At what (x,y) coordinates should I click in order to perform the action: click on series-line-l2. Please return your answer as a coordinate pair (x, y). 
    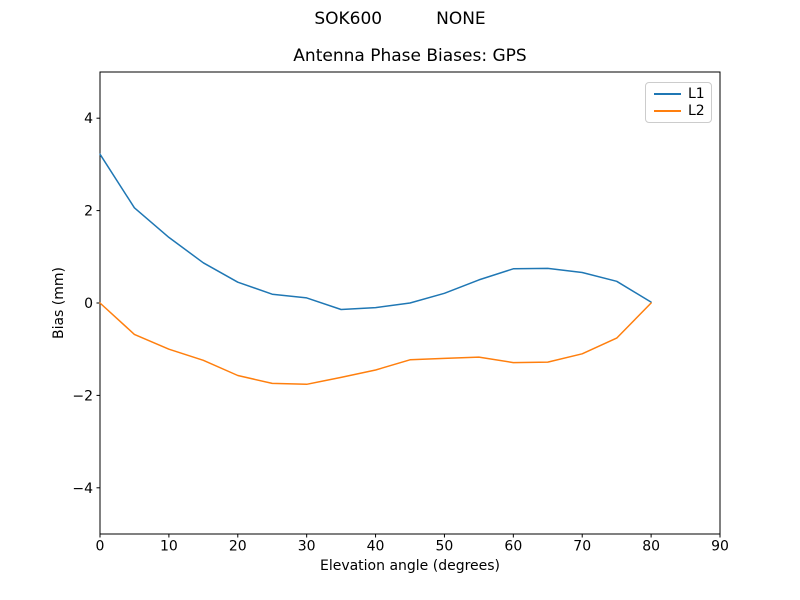
    Looking at the image, I should click on (375, 344).